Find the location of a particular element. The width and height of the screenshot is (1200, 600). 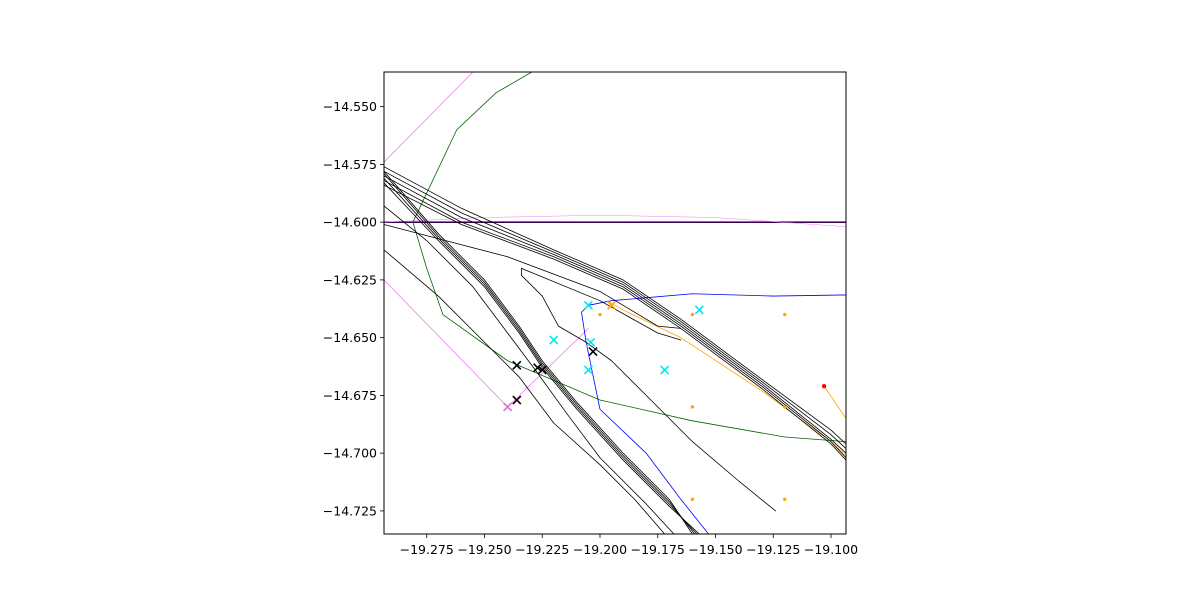

y-tick-label: −14.550 is located at coordinates (350, 106).